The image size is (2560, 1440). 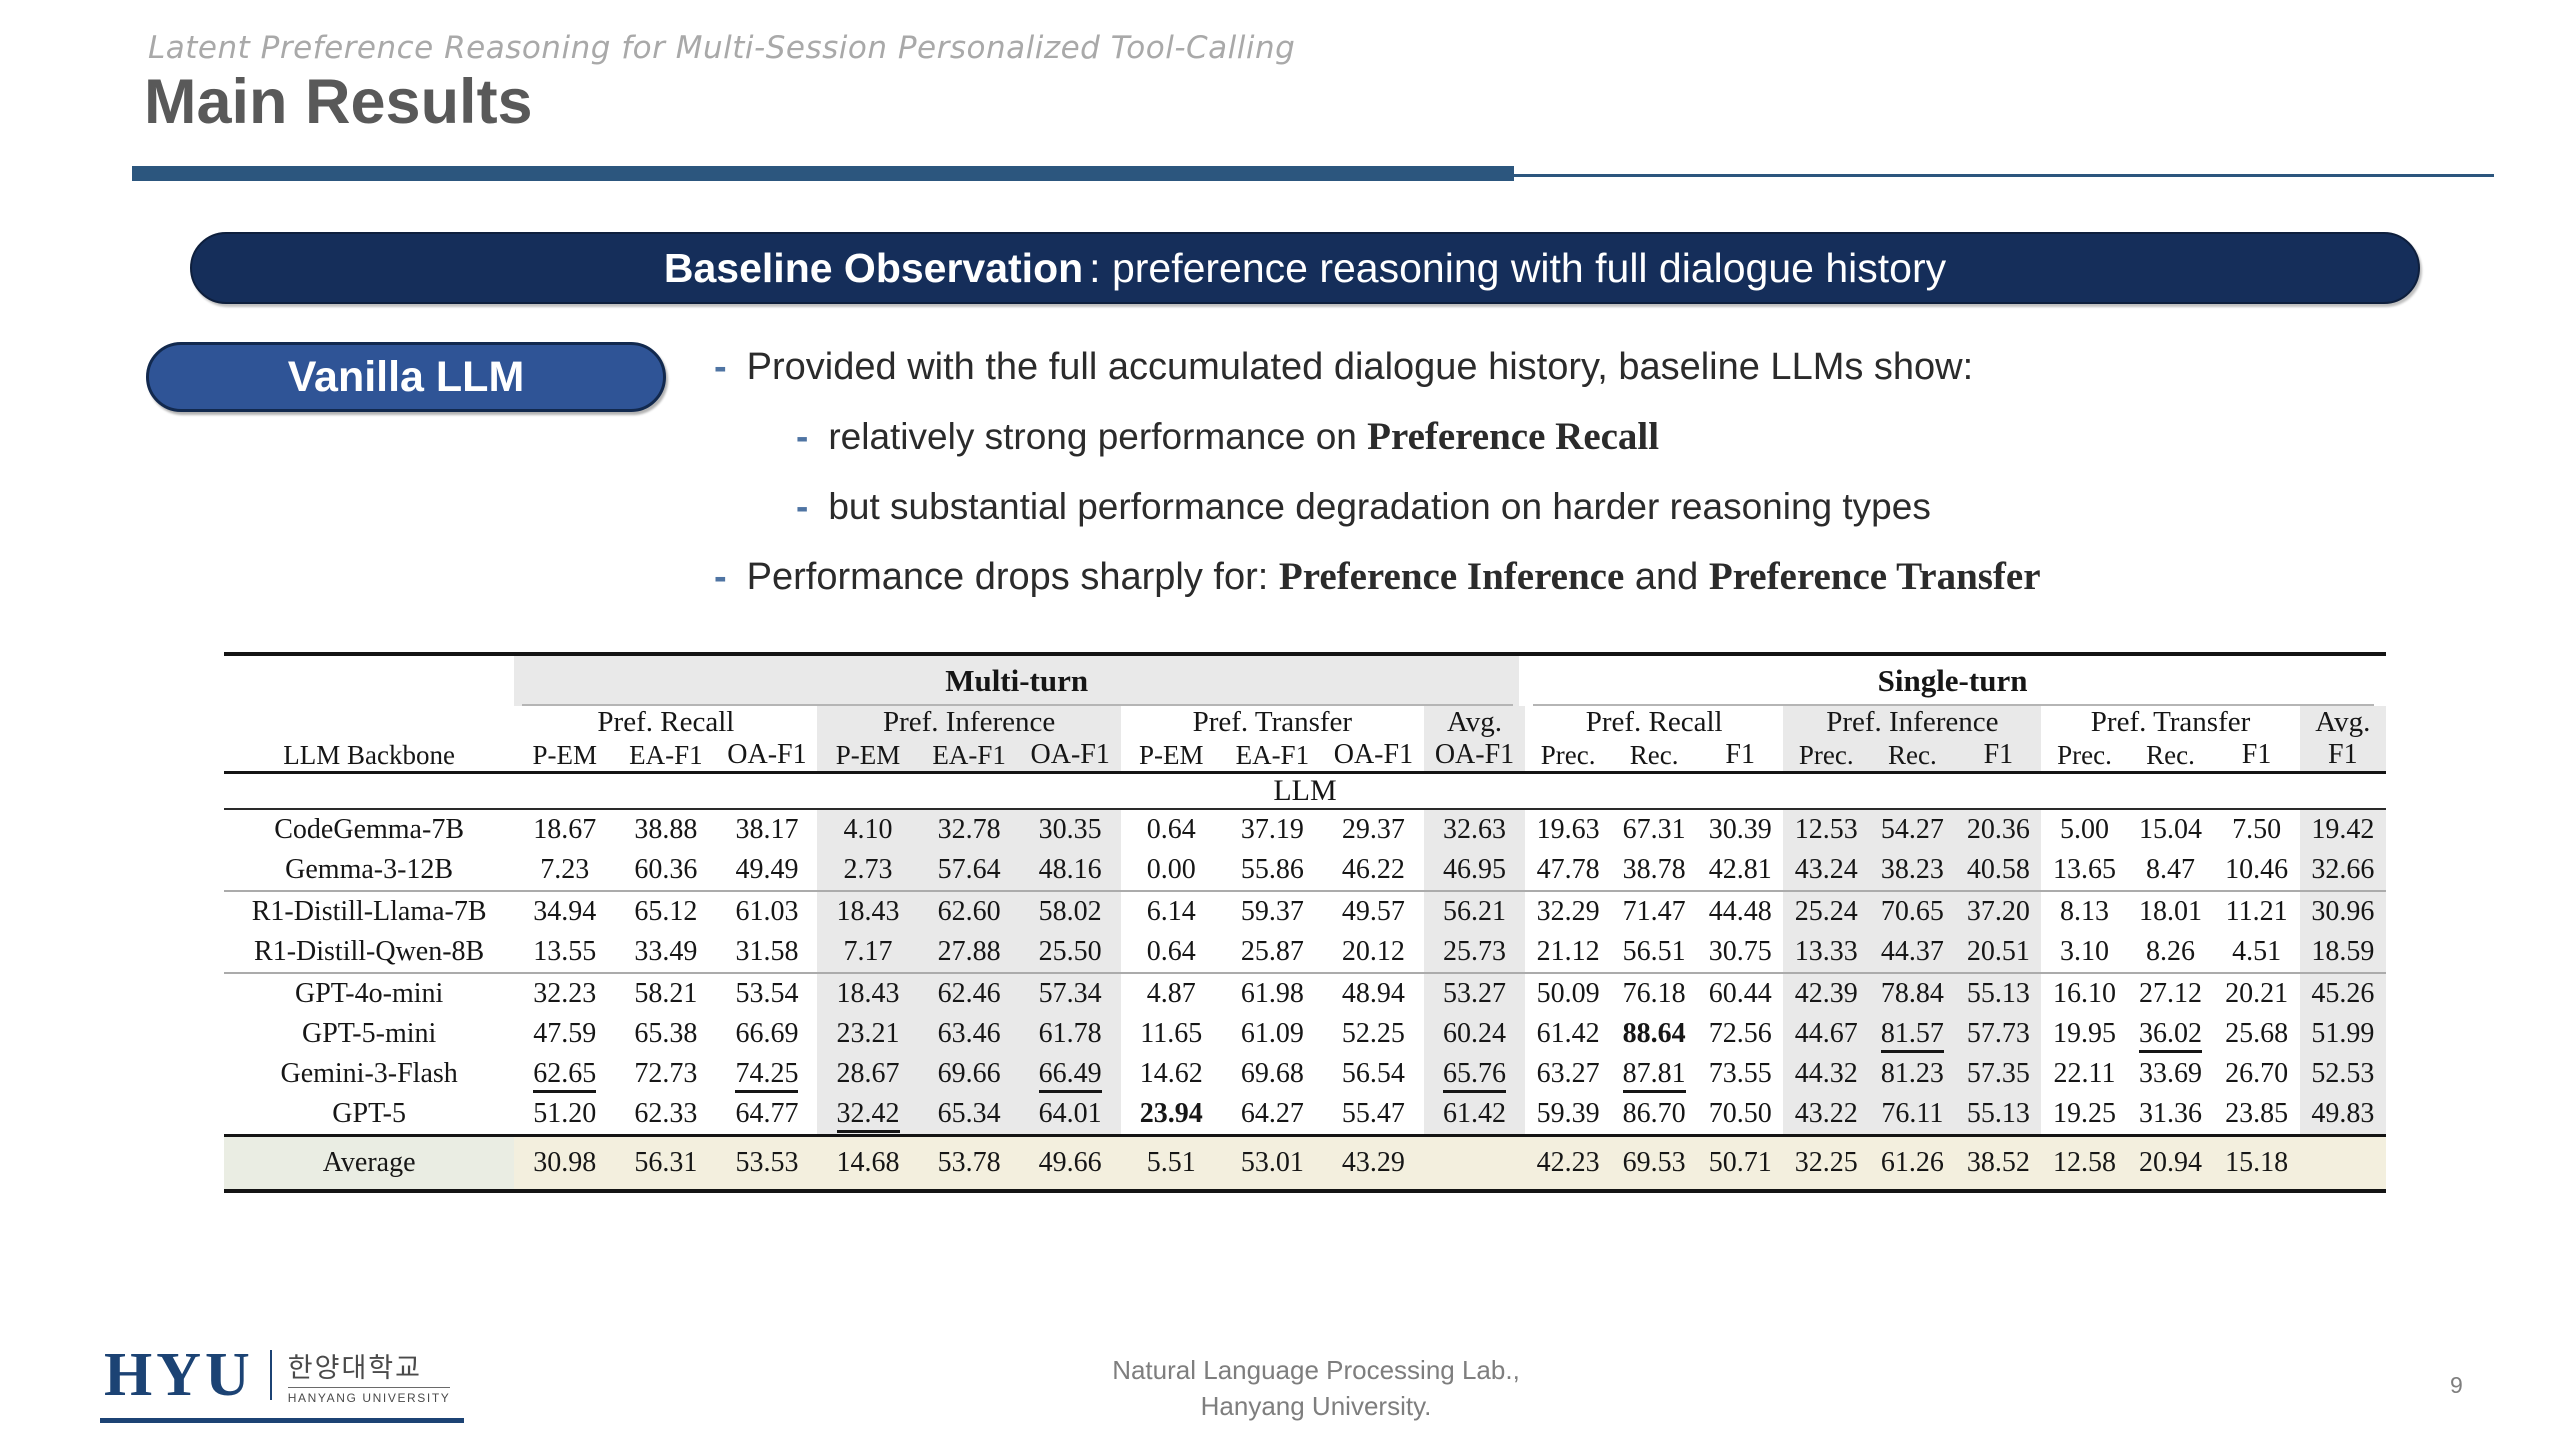 What do you see at coordinates (1513, 436) in the screenshot?
I see `bullet-emphasis-text: Preference Recall` at bounding box center [1513, 436].